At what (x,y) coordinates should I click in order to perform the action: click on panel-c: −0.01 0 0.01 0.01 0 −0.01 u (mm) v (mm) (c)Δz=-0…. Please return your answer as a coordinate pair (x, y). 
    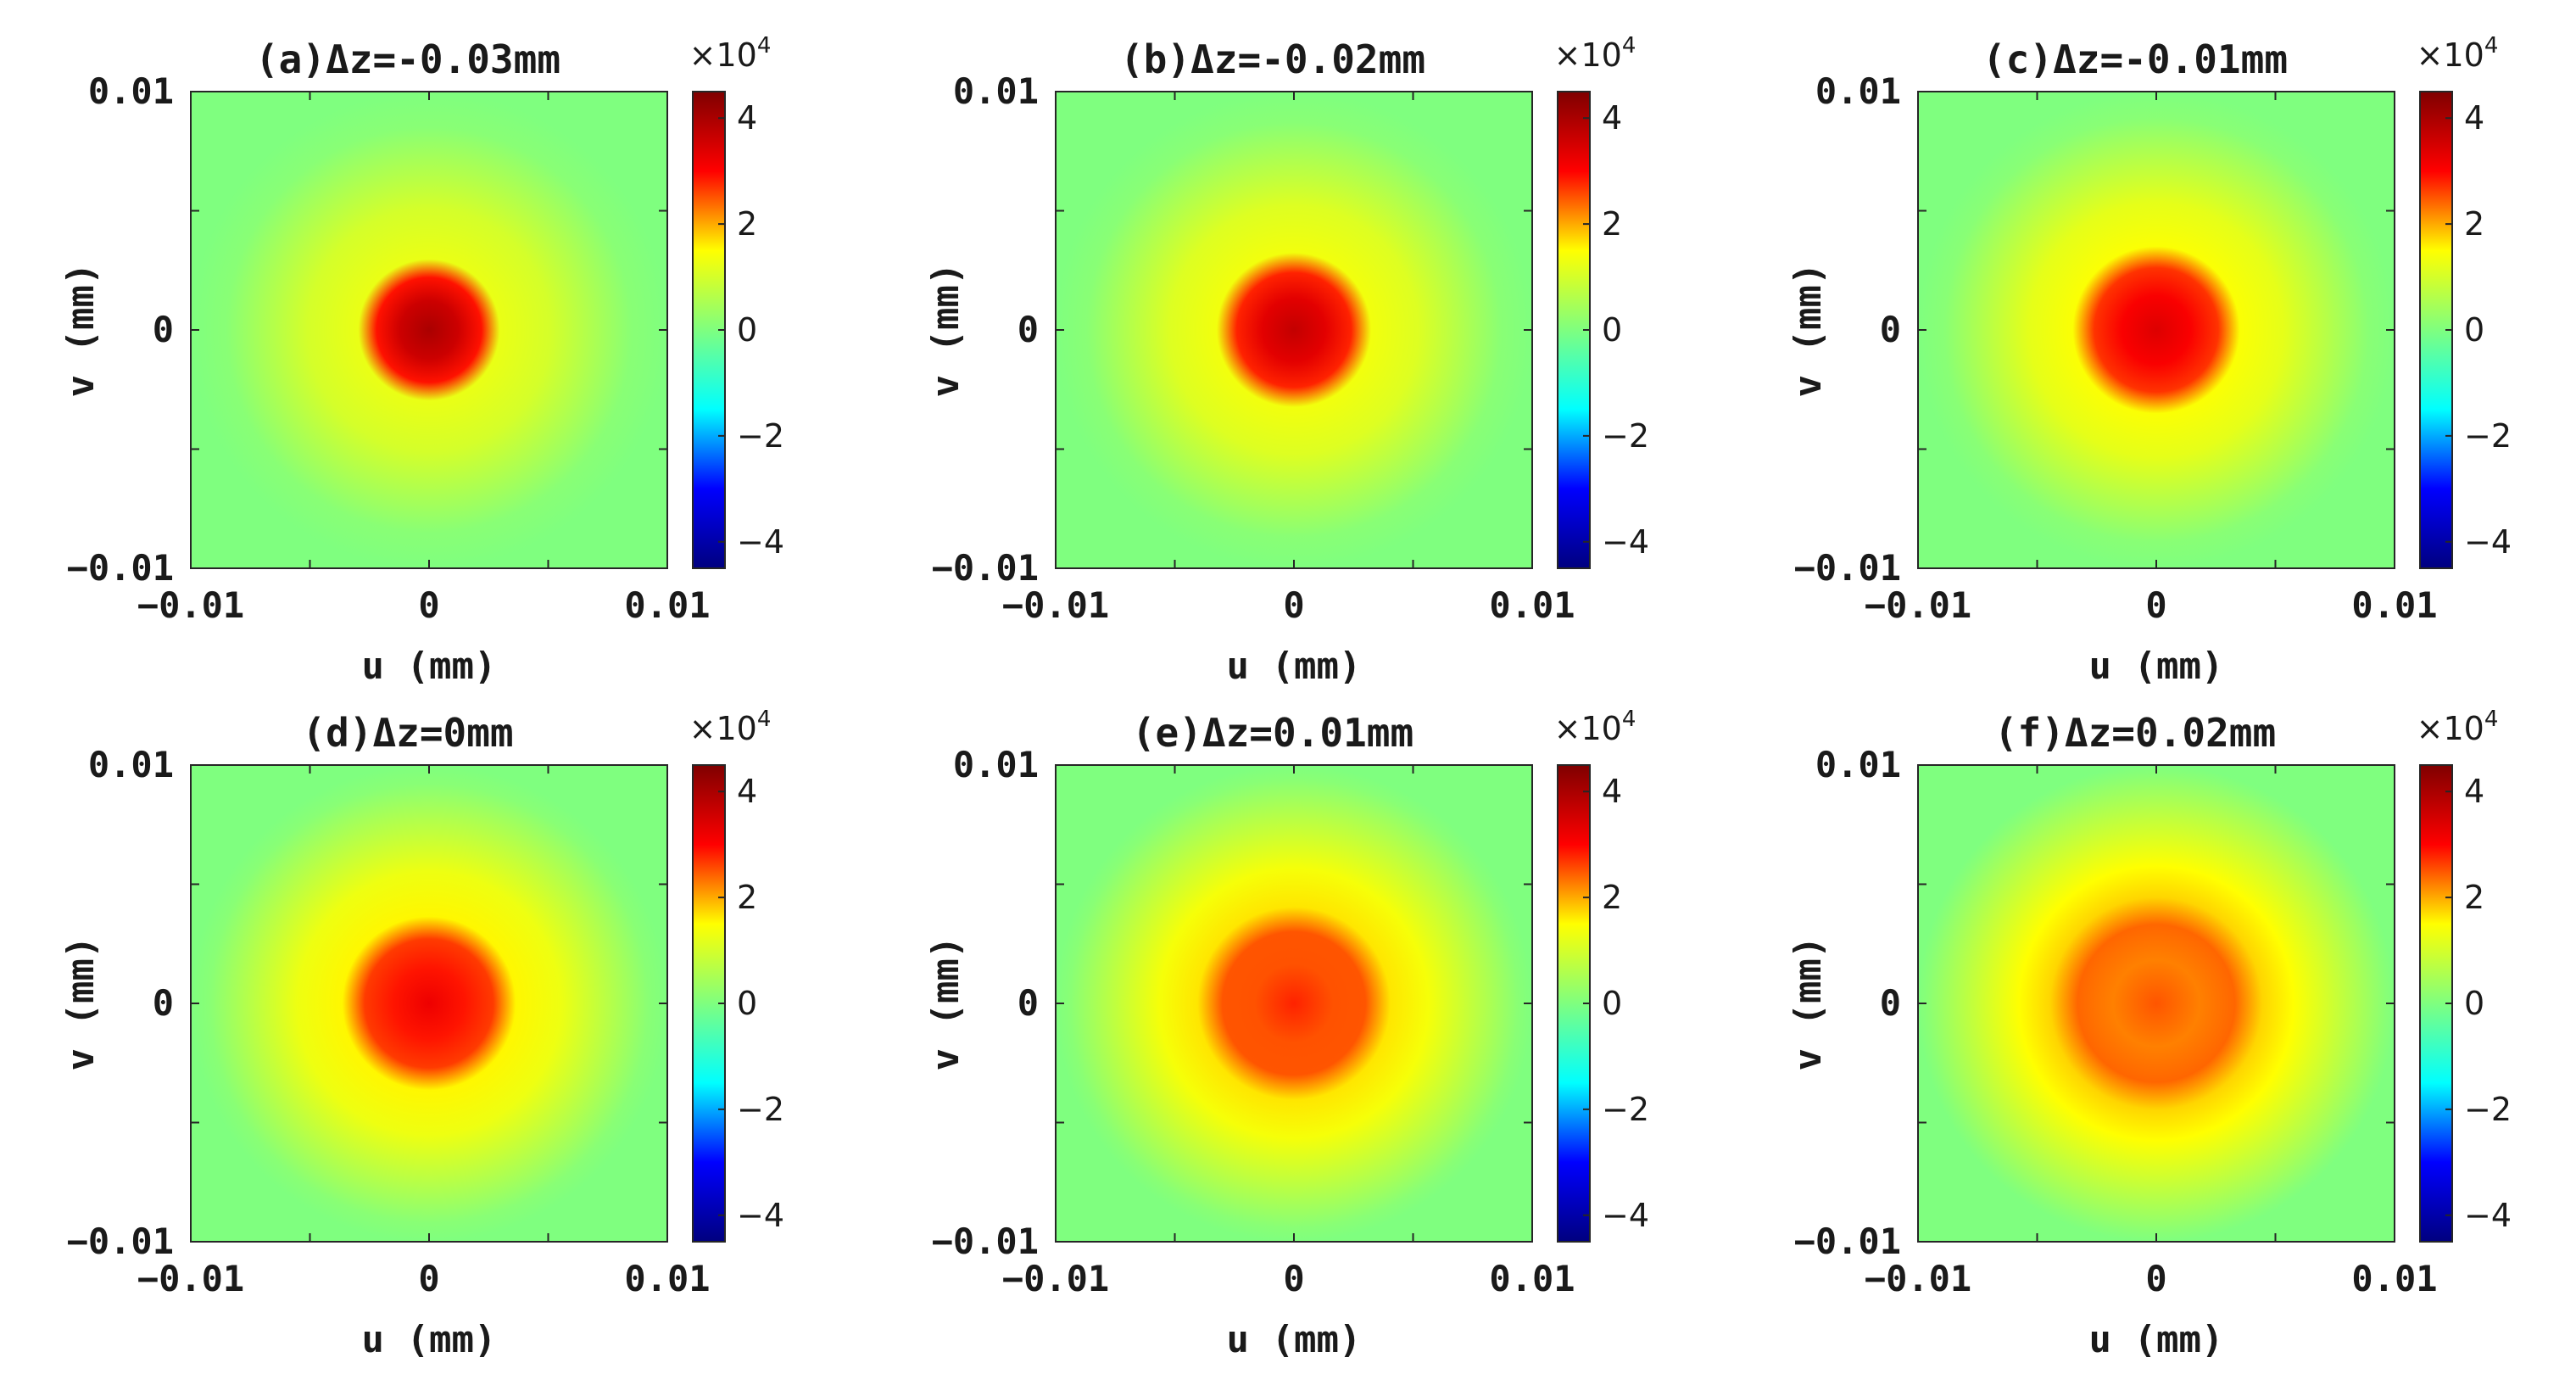
    Looking at the image, I should click on (2149, 360).